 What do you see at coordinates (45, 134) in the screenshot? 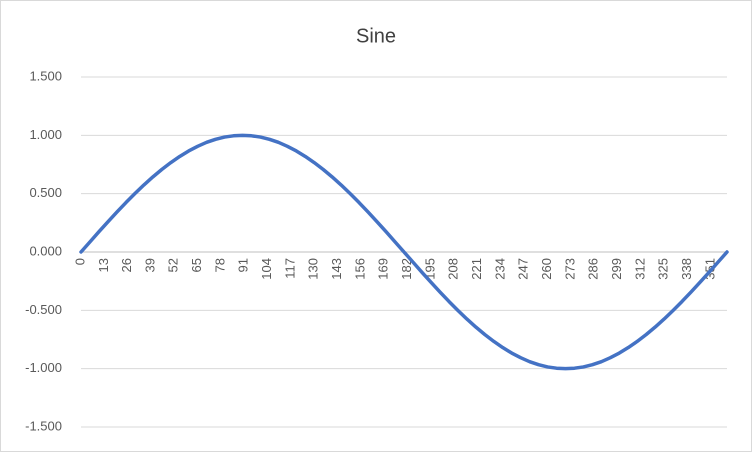
I see `y-tick-label: 1.000` at bounding box center [45, 134].